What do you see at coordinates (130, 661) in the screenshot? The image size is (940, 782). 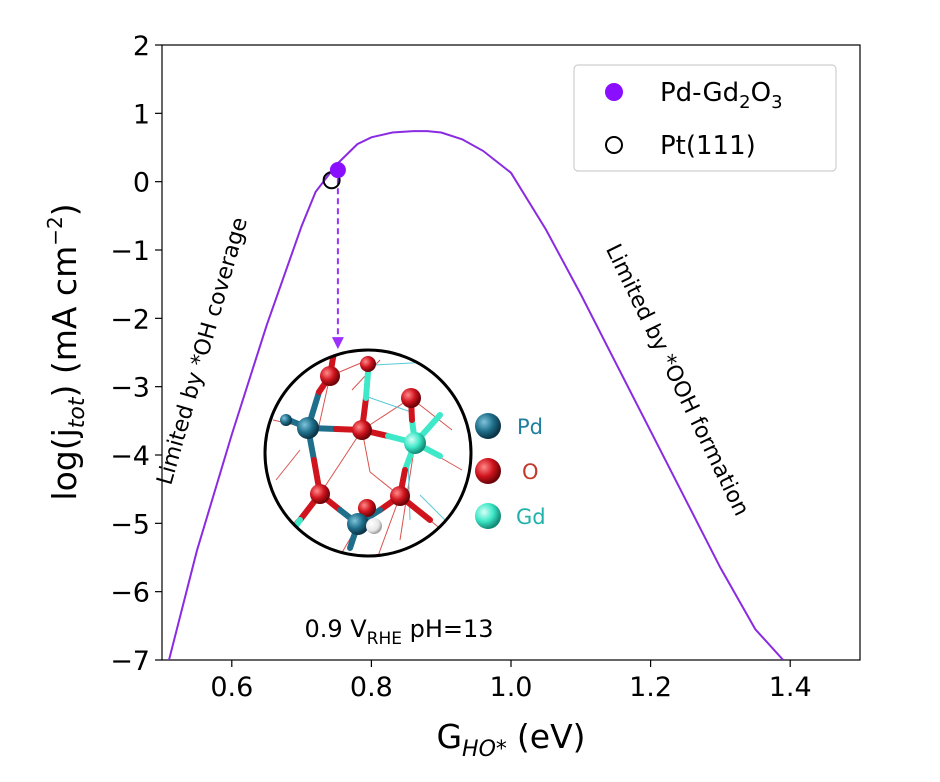 I see `y-tick-label: −7` at bounding box center [130, 661].